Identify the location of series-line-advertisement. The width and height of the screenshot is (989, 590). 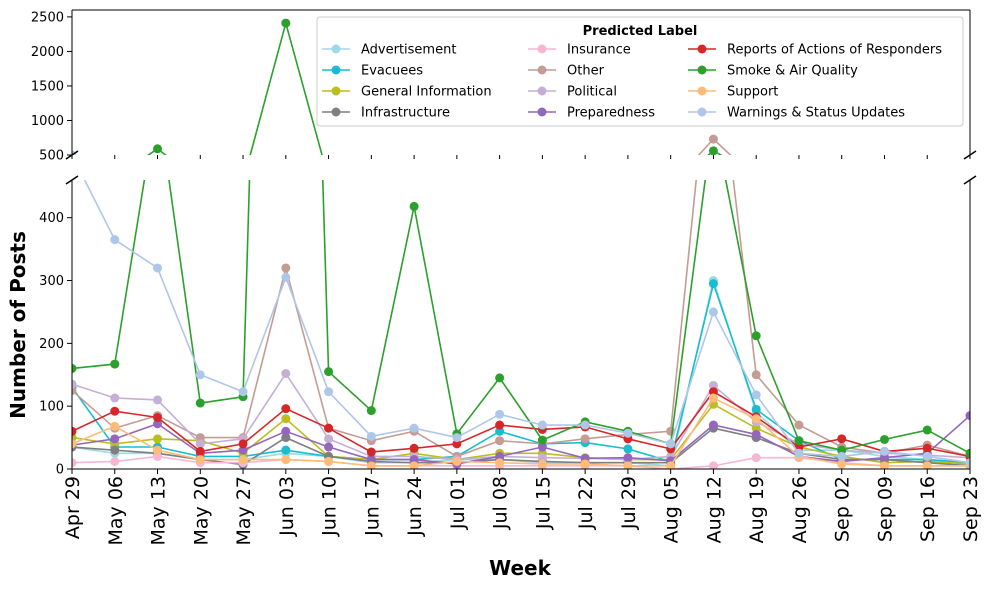
(521, 179).